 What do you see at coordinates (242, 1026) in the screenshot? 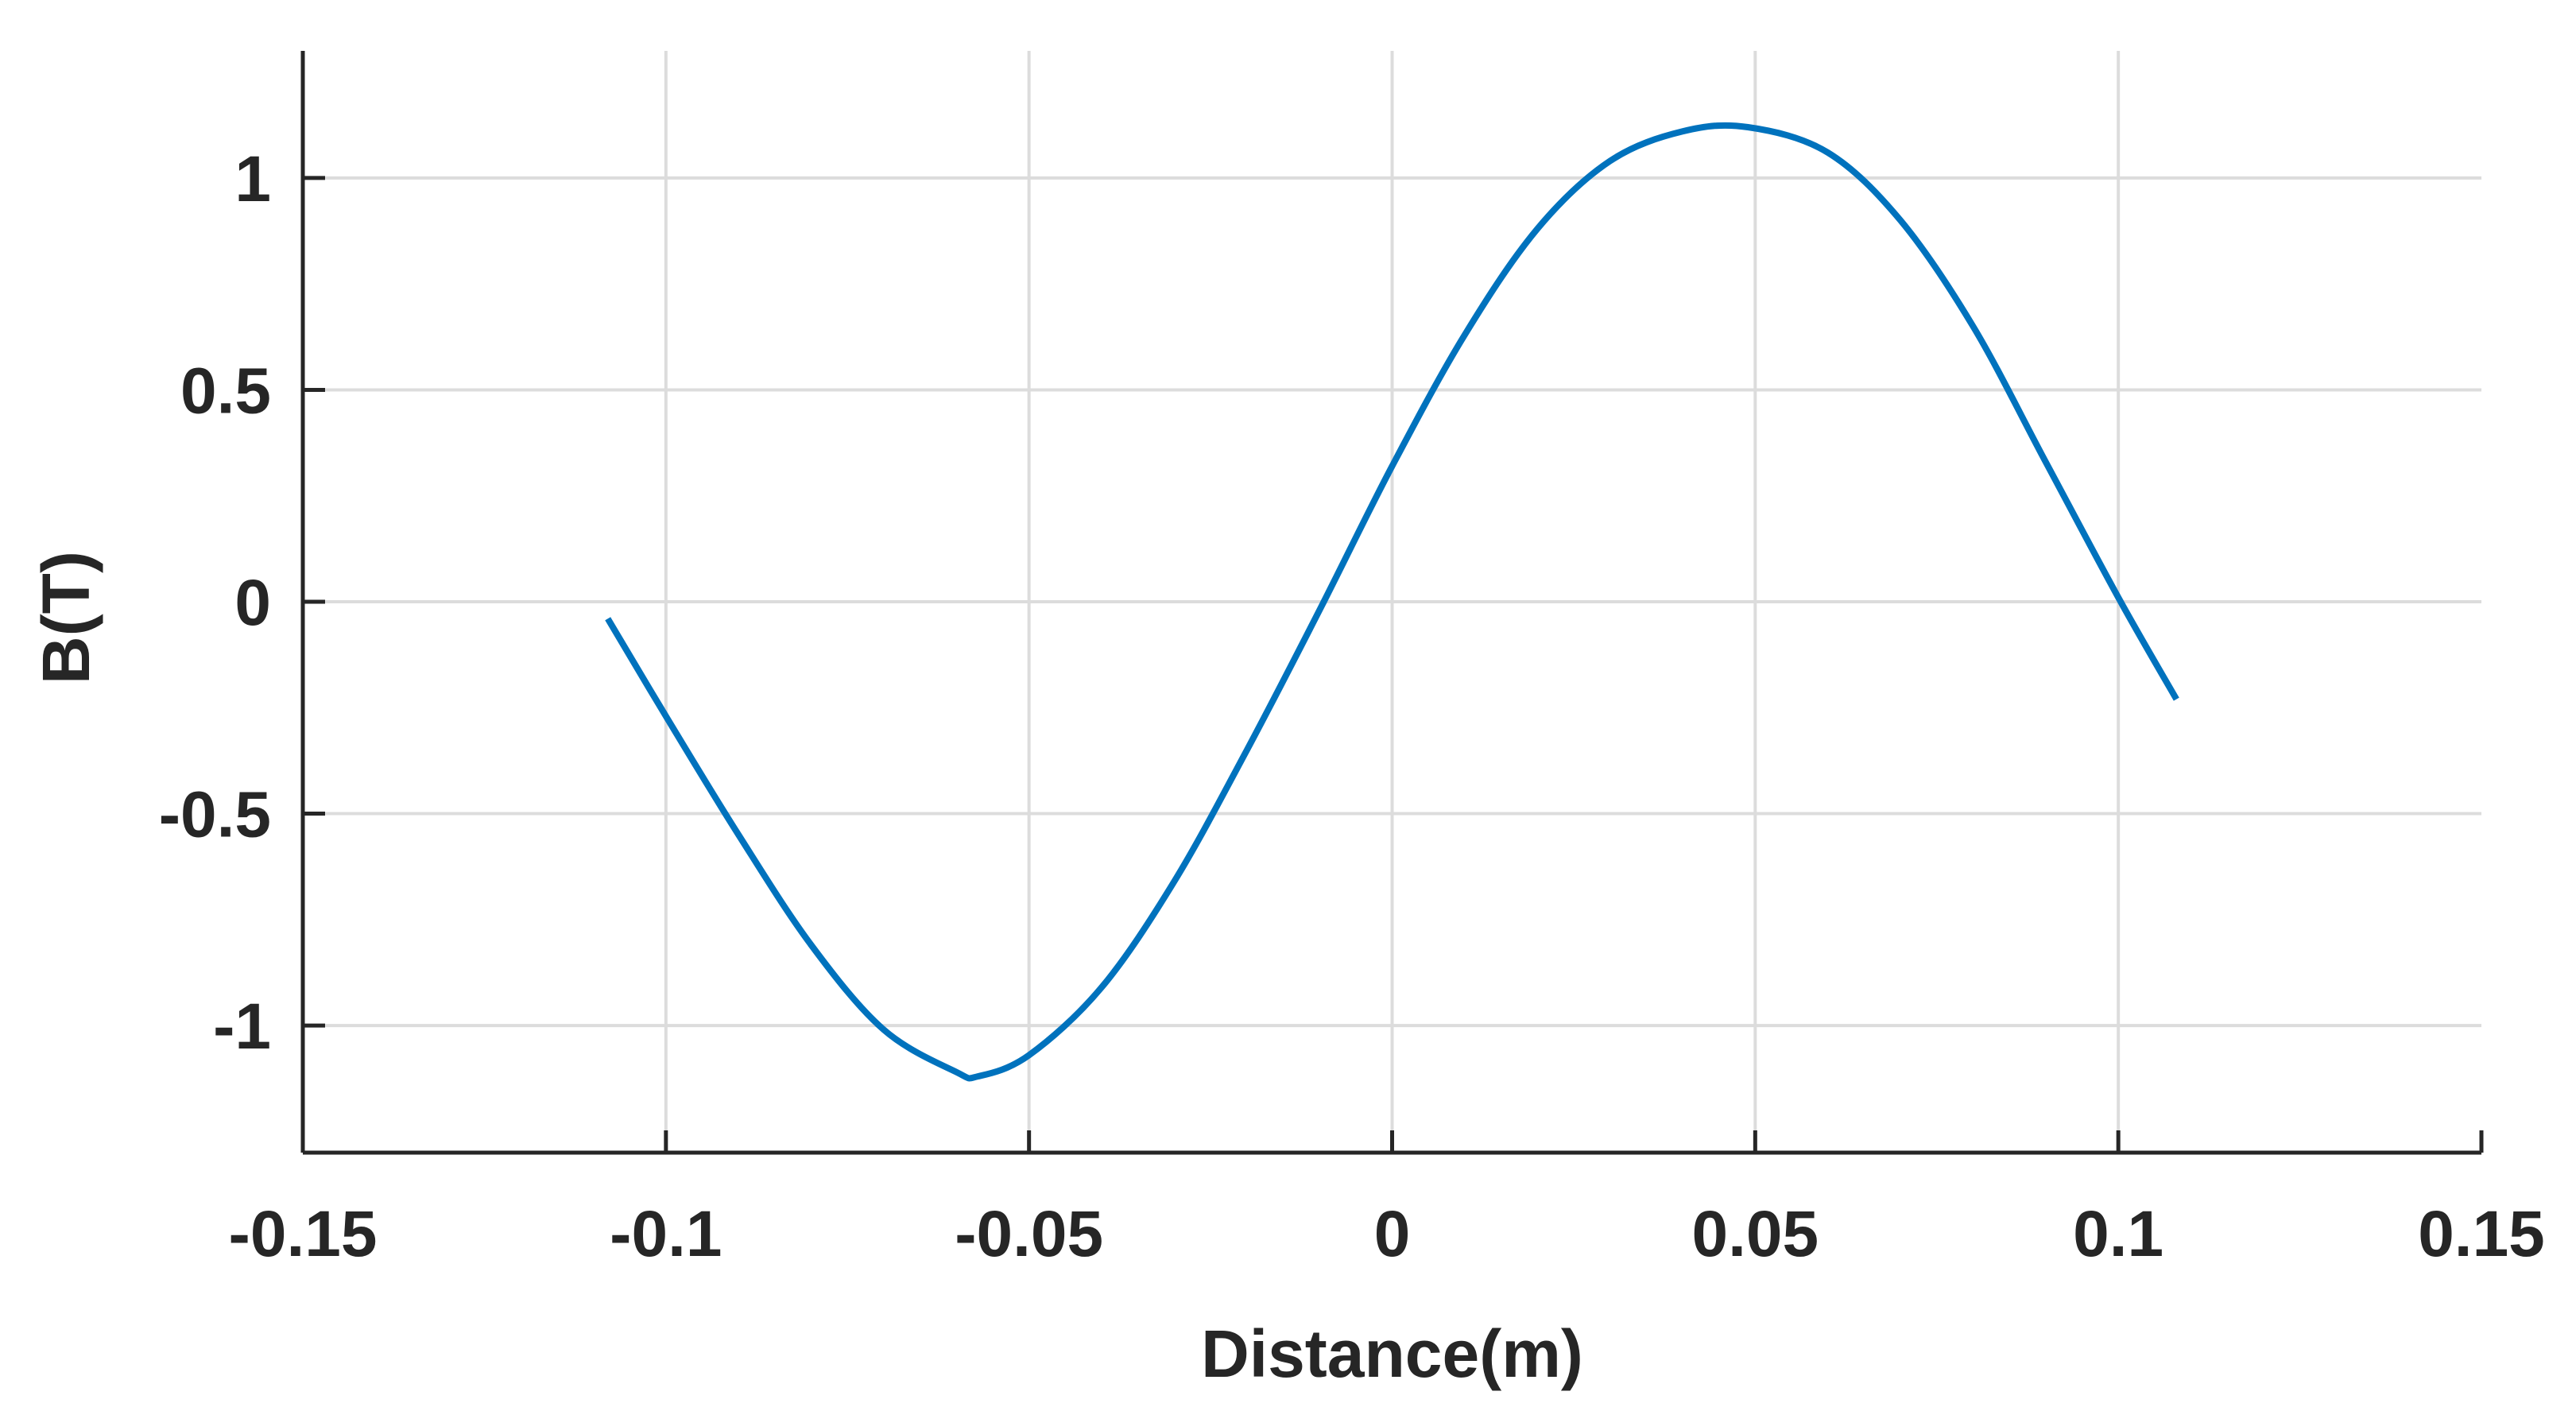
I see `y-tick-label: -1` at bounding box center [242, 1026].